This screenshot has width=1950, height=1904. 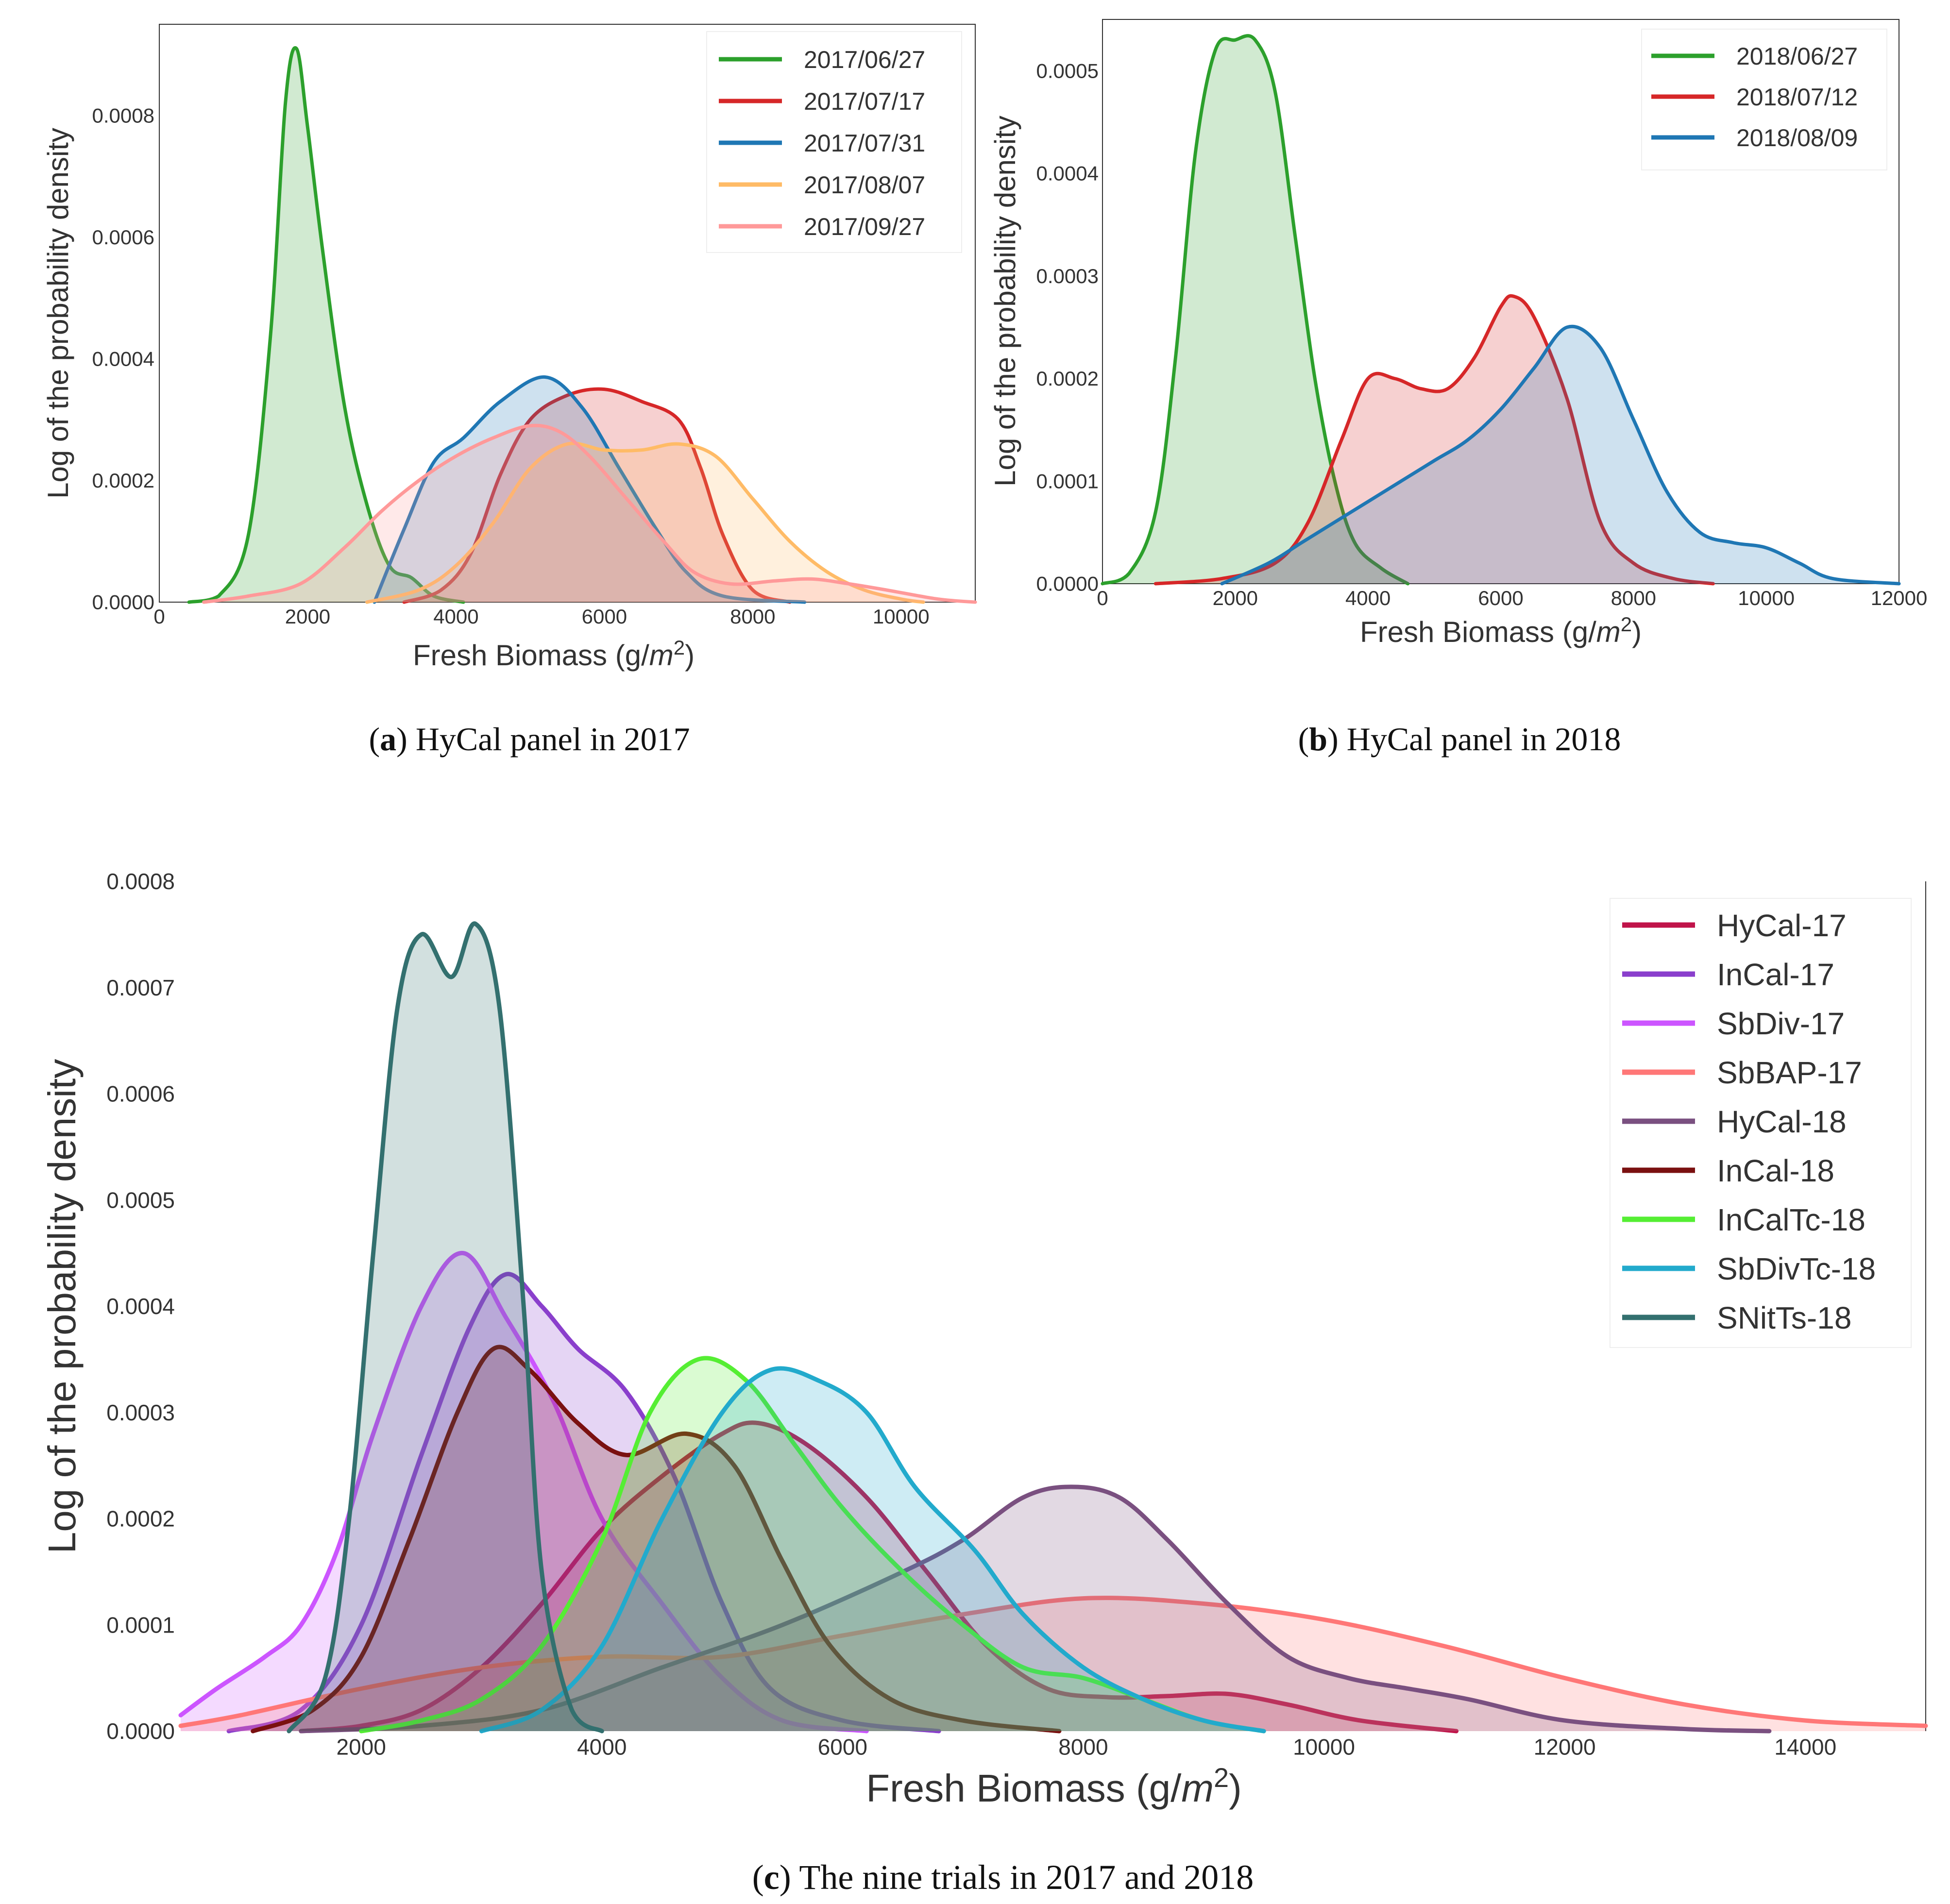 I want to click on panel-a-ytick-label: 0.0004, so click(x=123, y=360).